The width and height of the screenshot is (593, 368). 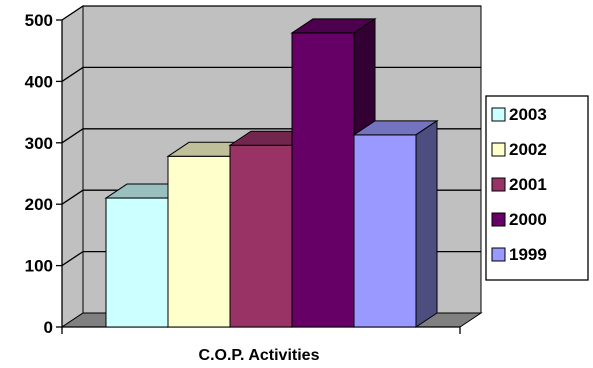 What do you see at coordinates (39, 143) in the screenshot?
I see `y-tick-label: 300` at bounding box center [39, 143].